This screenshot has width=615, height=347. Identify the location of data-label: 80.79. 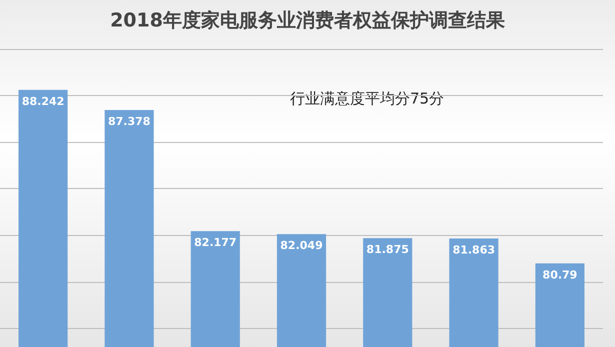
(560, 275).